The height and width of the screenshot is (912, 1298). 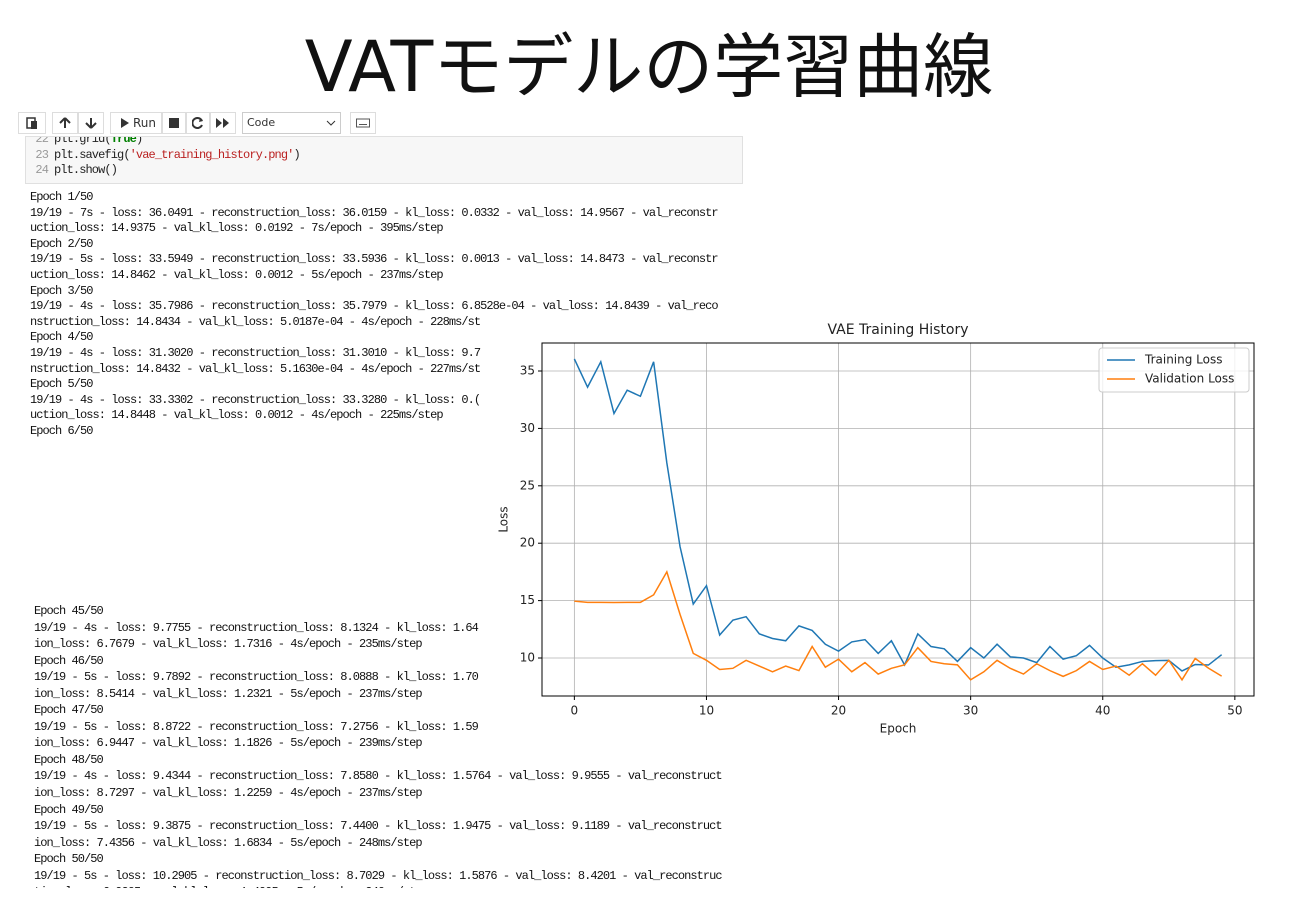 What do you see at coordinates (527, 428) in the screenshot?
I see `y-tick-label: 30` at bounding box center [527, 428].